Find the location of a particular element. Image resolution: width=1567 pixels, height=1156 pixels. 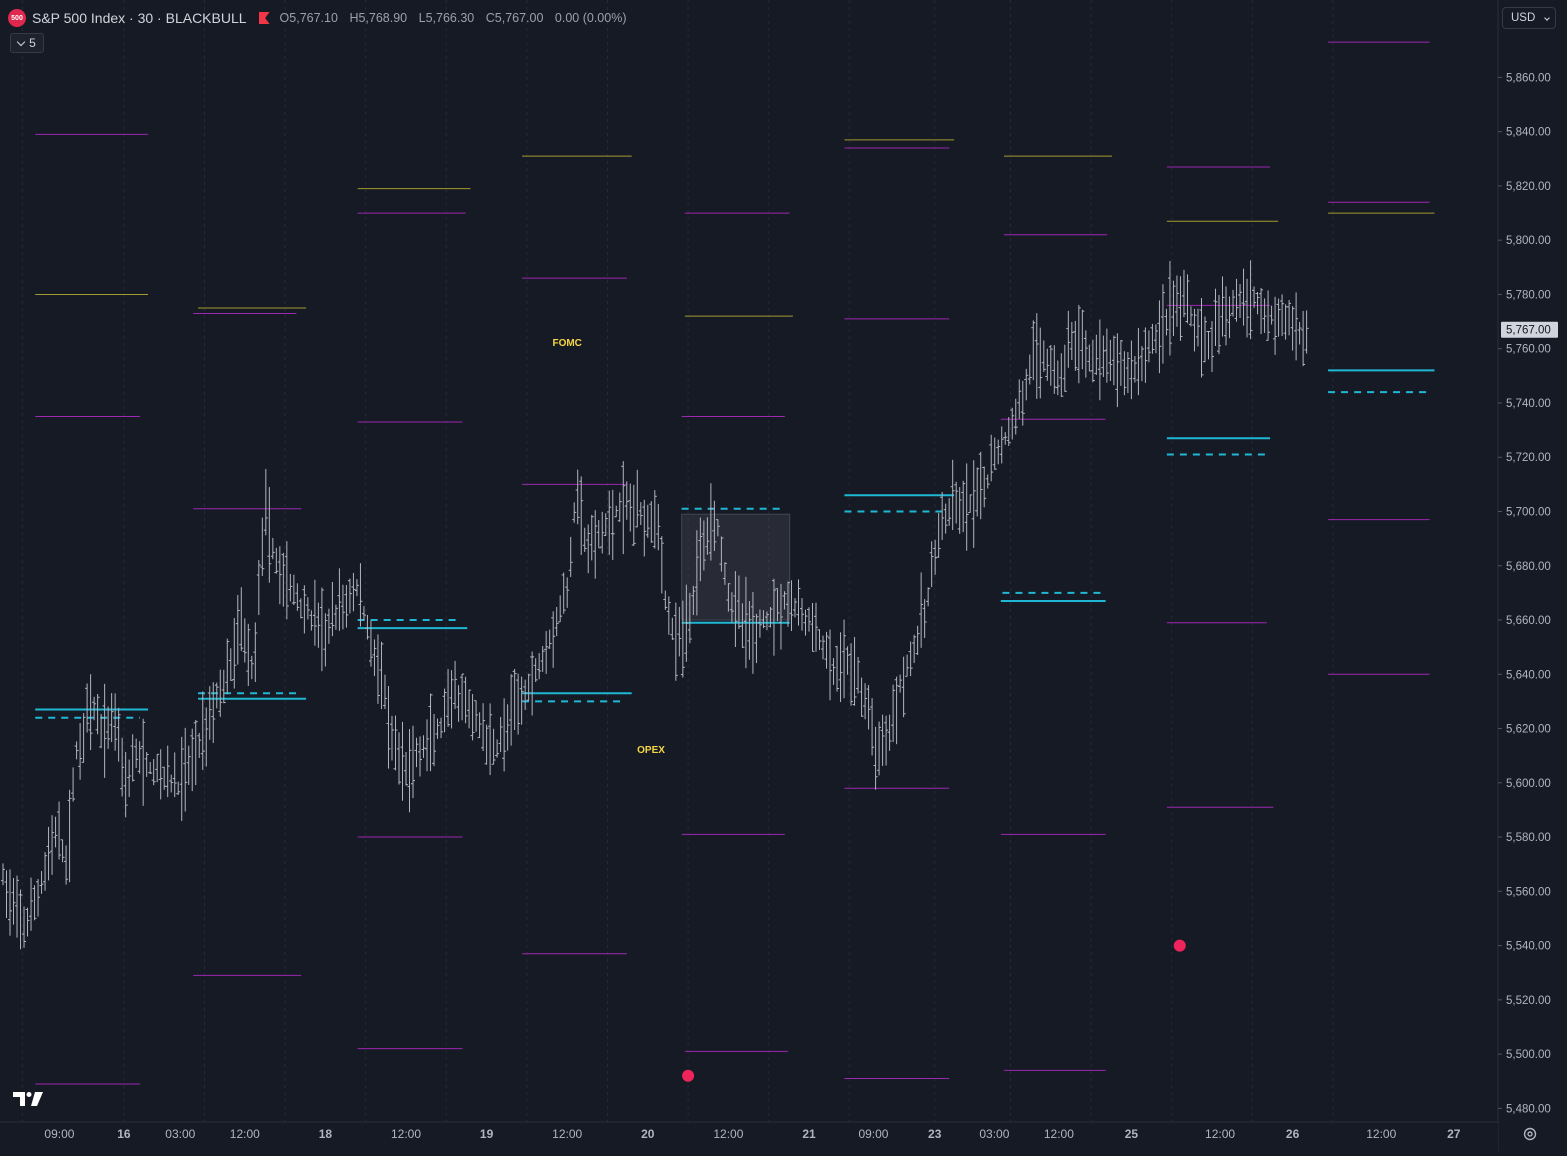

currency-select: USD is located at coordinates (1529, 18).